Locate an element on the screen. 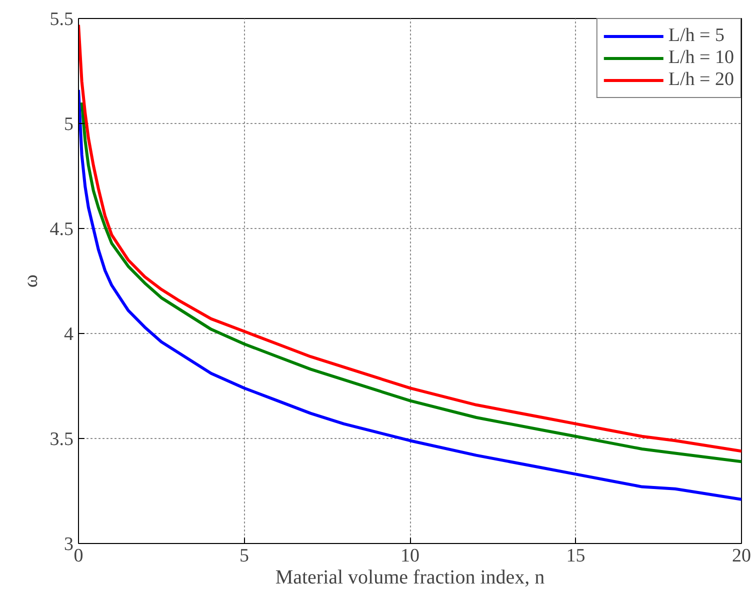 This screenshot has height=607, width=755. y-tick-label: 3.5 is located at coordinates (62, 439).